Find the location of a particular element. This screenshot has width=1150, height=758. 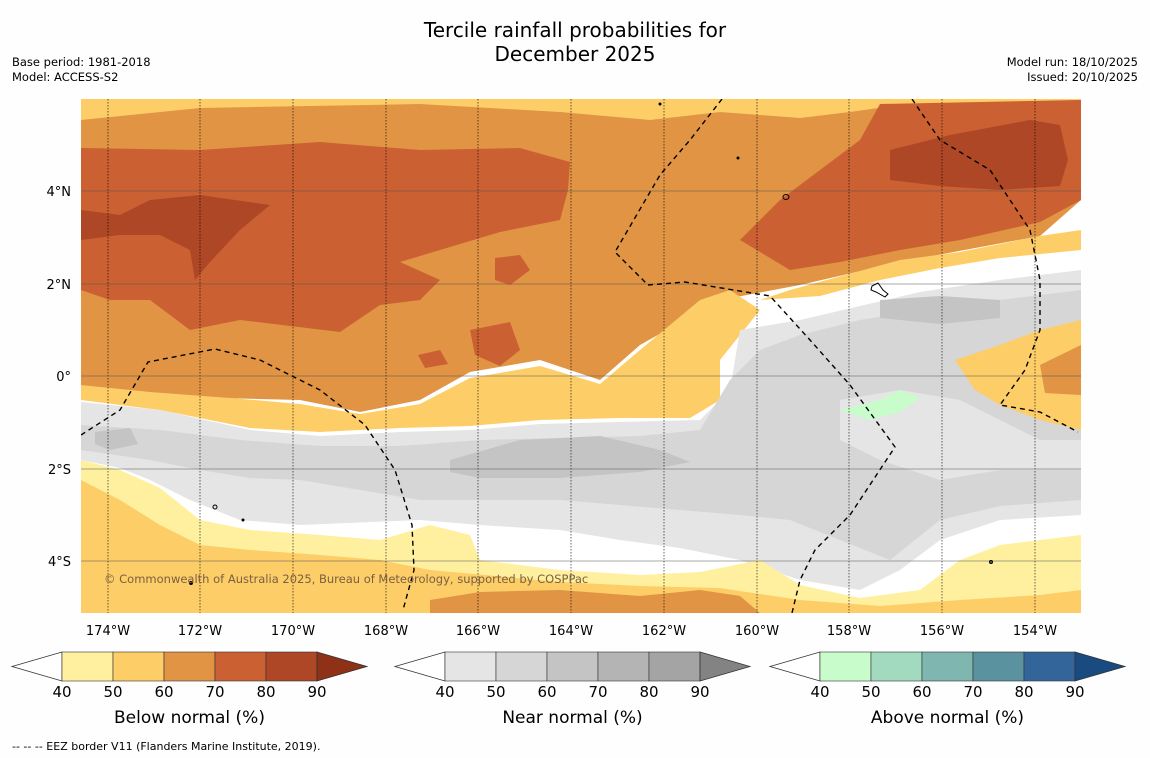

lon-label: 164°W is located at coordinates (571, 631).